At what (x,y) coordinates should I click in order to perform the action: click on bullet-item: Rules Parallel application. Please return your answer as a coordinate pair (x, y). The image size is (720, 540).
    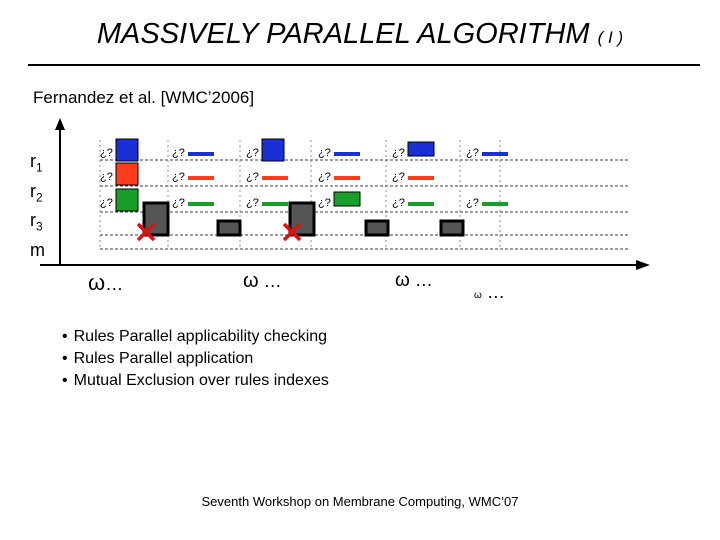
    Looking at the image, I should click on (195, 359).